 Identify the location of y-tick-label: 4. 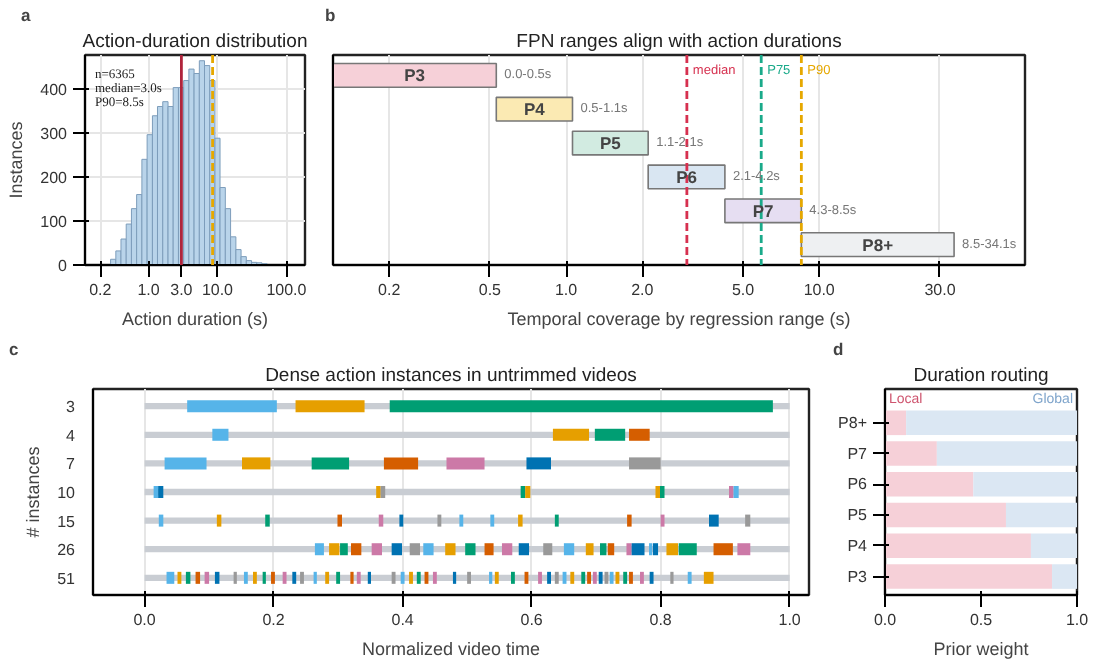
(71, 435).